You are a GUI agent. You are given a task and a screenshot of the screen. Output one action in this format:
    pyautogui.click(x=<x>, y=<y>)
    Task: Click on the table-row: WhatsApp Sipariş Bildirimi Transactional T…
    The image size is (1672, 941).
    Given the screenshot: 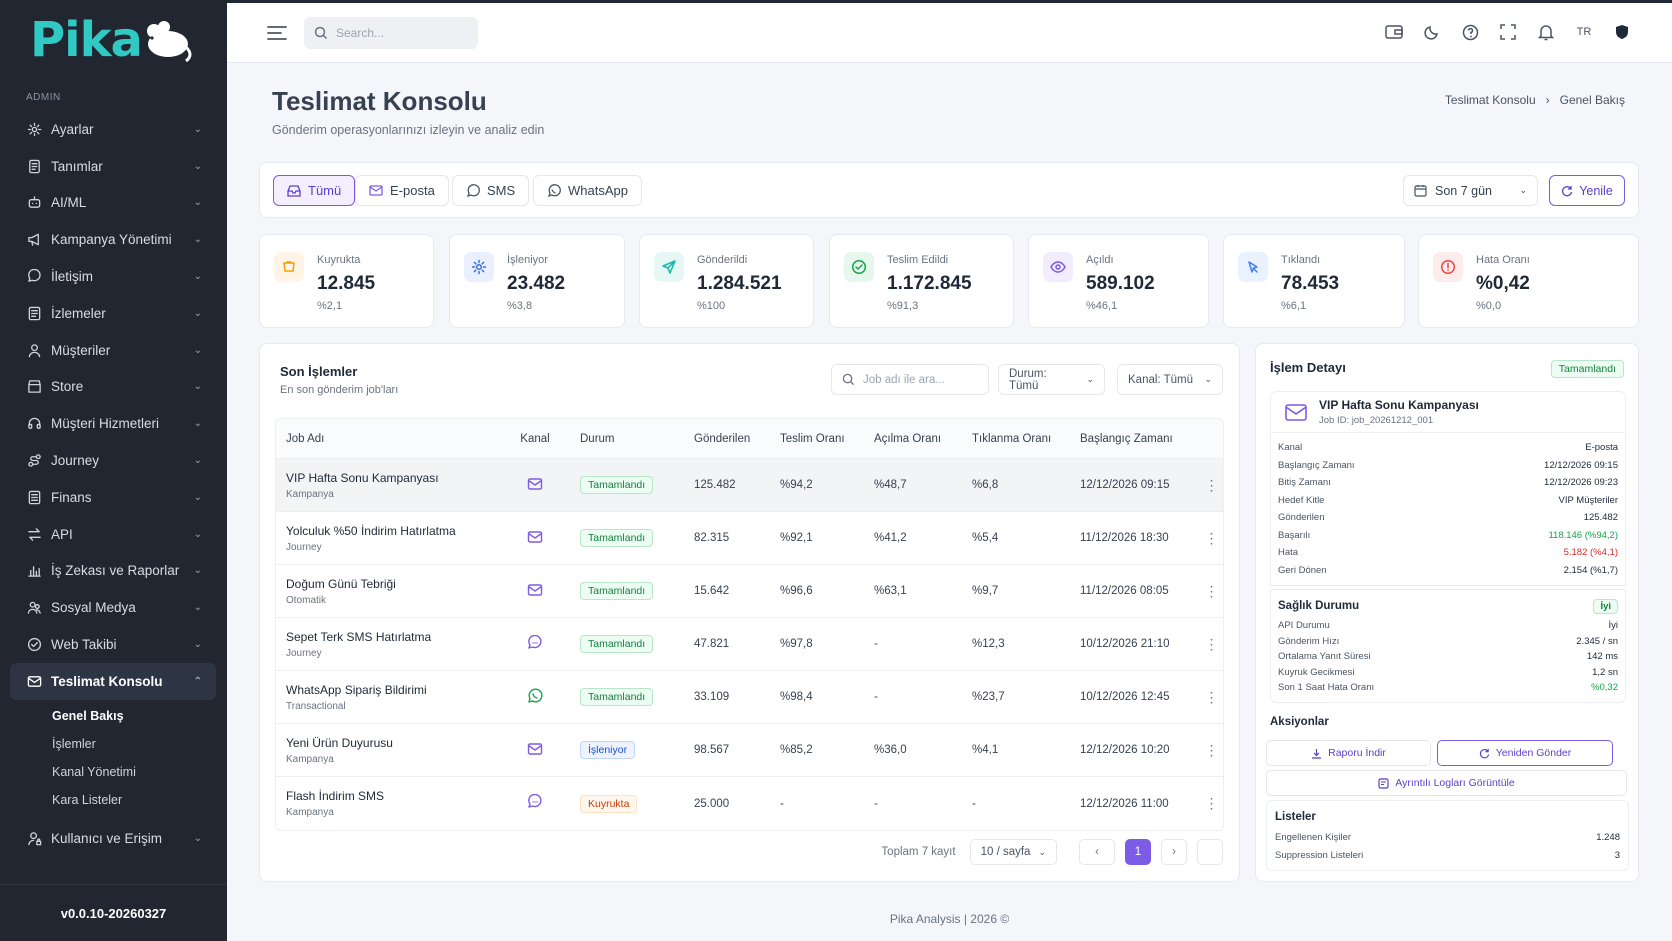 What is the action you would take?
    pyautogui.click(x=749, y=697)
    